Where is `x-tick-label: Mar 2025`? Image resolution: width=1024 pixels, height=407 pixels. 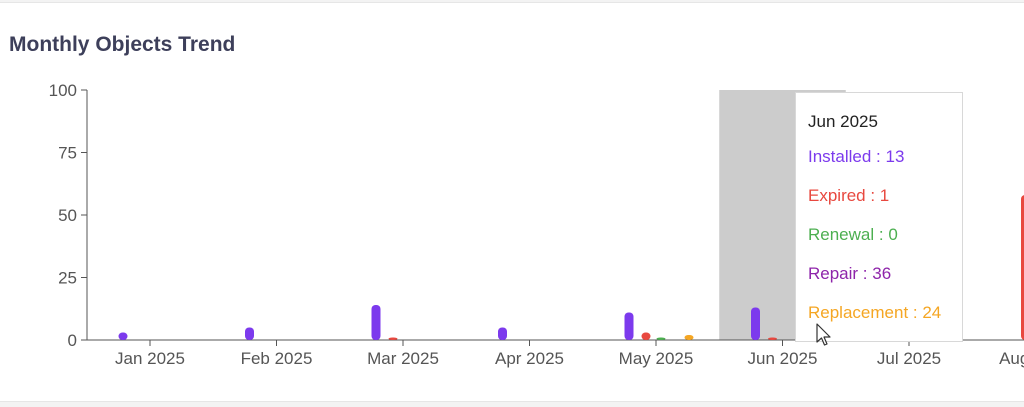 x-tick-label: Mar 2025 is located at coordinates (403, 358).